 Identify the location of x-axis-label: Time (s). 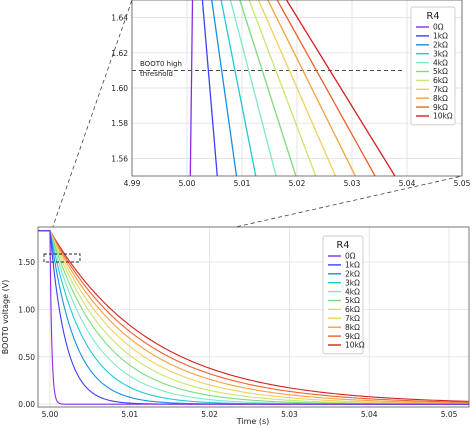
(253, 421).